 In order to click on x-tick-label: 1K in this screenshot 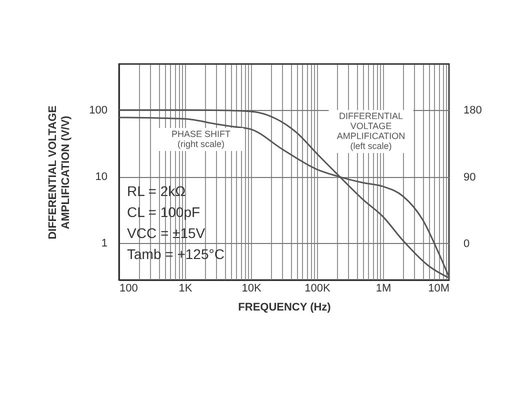, I will do `click(185, 288)`.